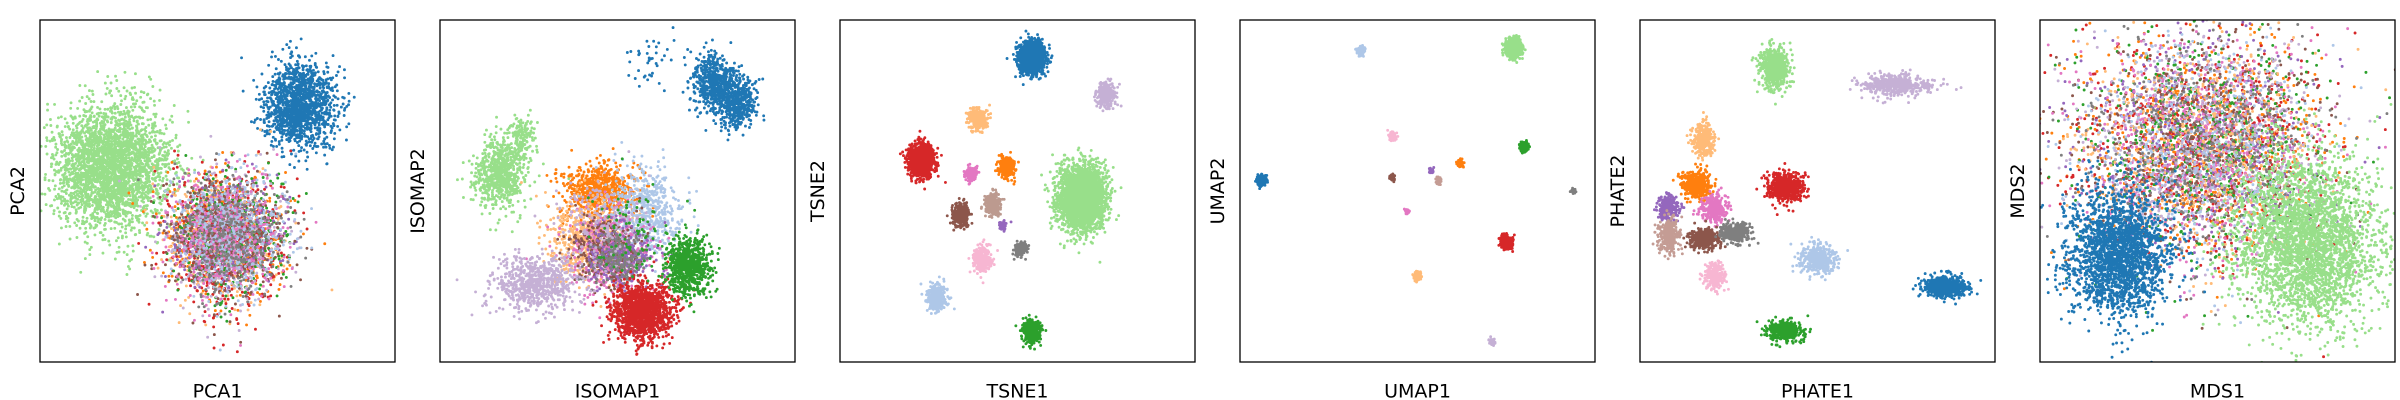 The width and height of the screenshot is (2400, 400). What do you see at coordinates (818, 191) in the screenshot?
I see `y-axis-label: TSNE2` at bounding box center [818, 191].